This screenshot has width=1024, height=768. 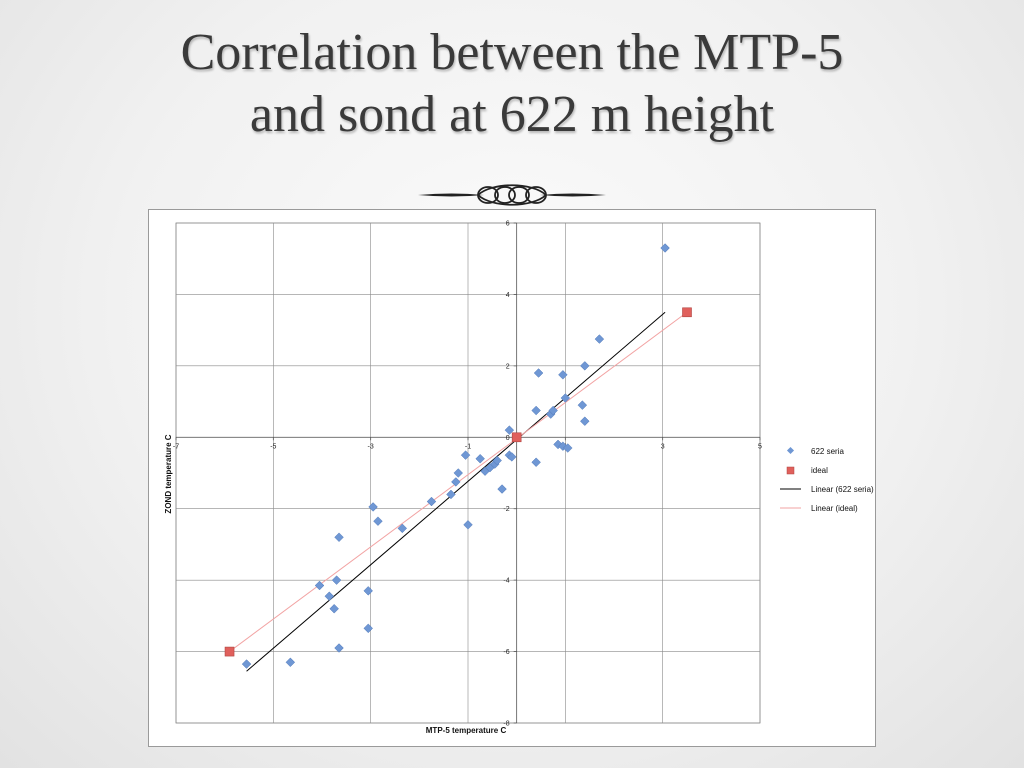 What do you see at coordinates (512, 52) in the screenshot?
I see `slide-title-line-1: Correlation between the MTP-5` at bounding box center [512, 52].